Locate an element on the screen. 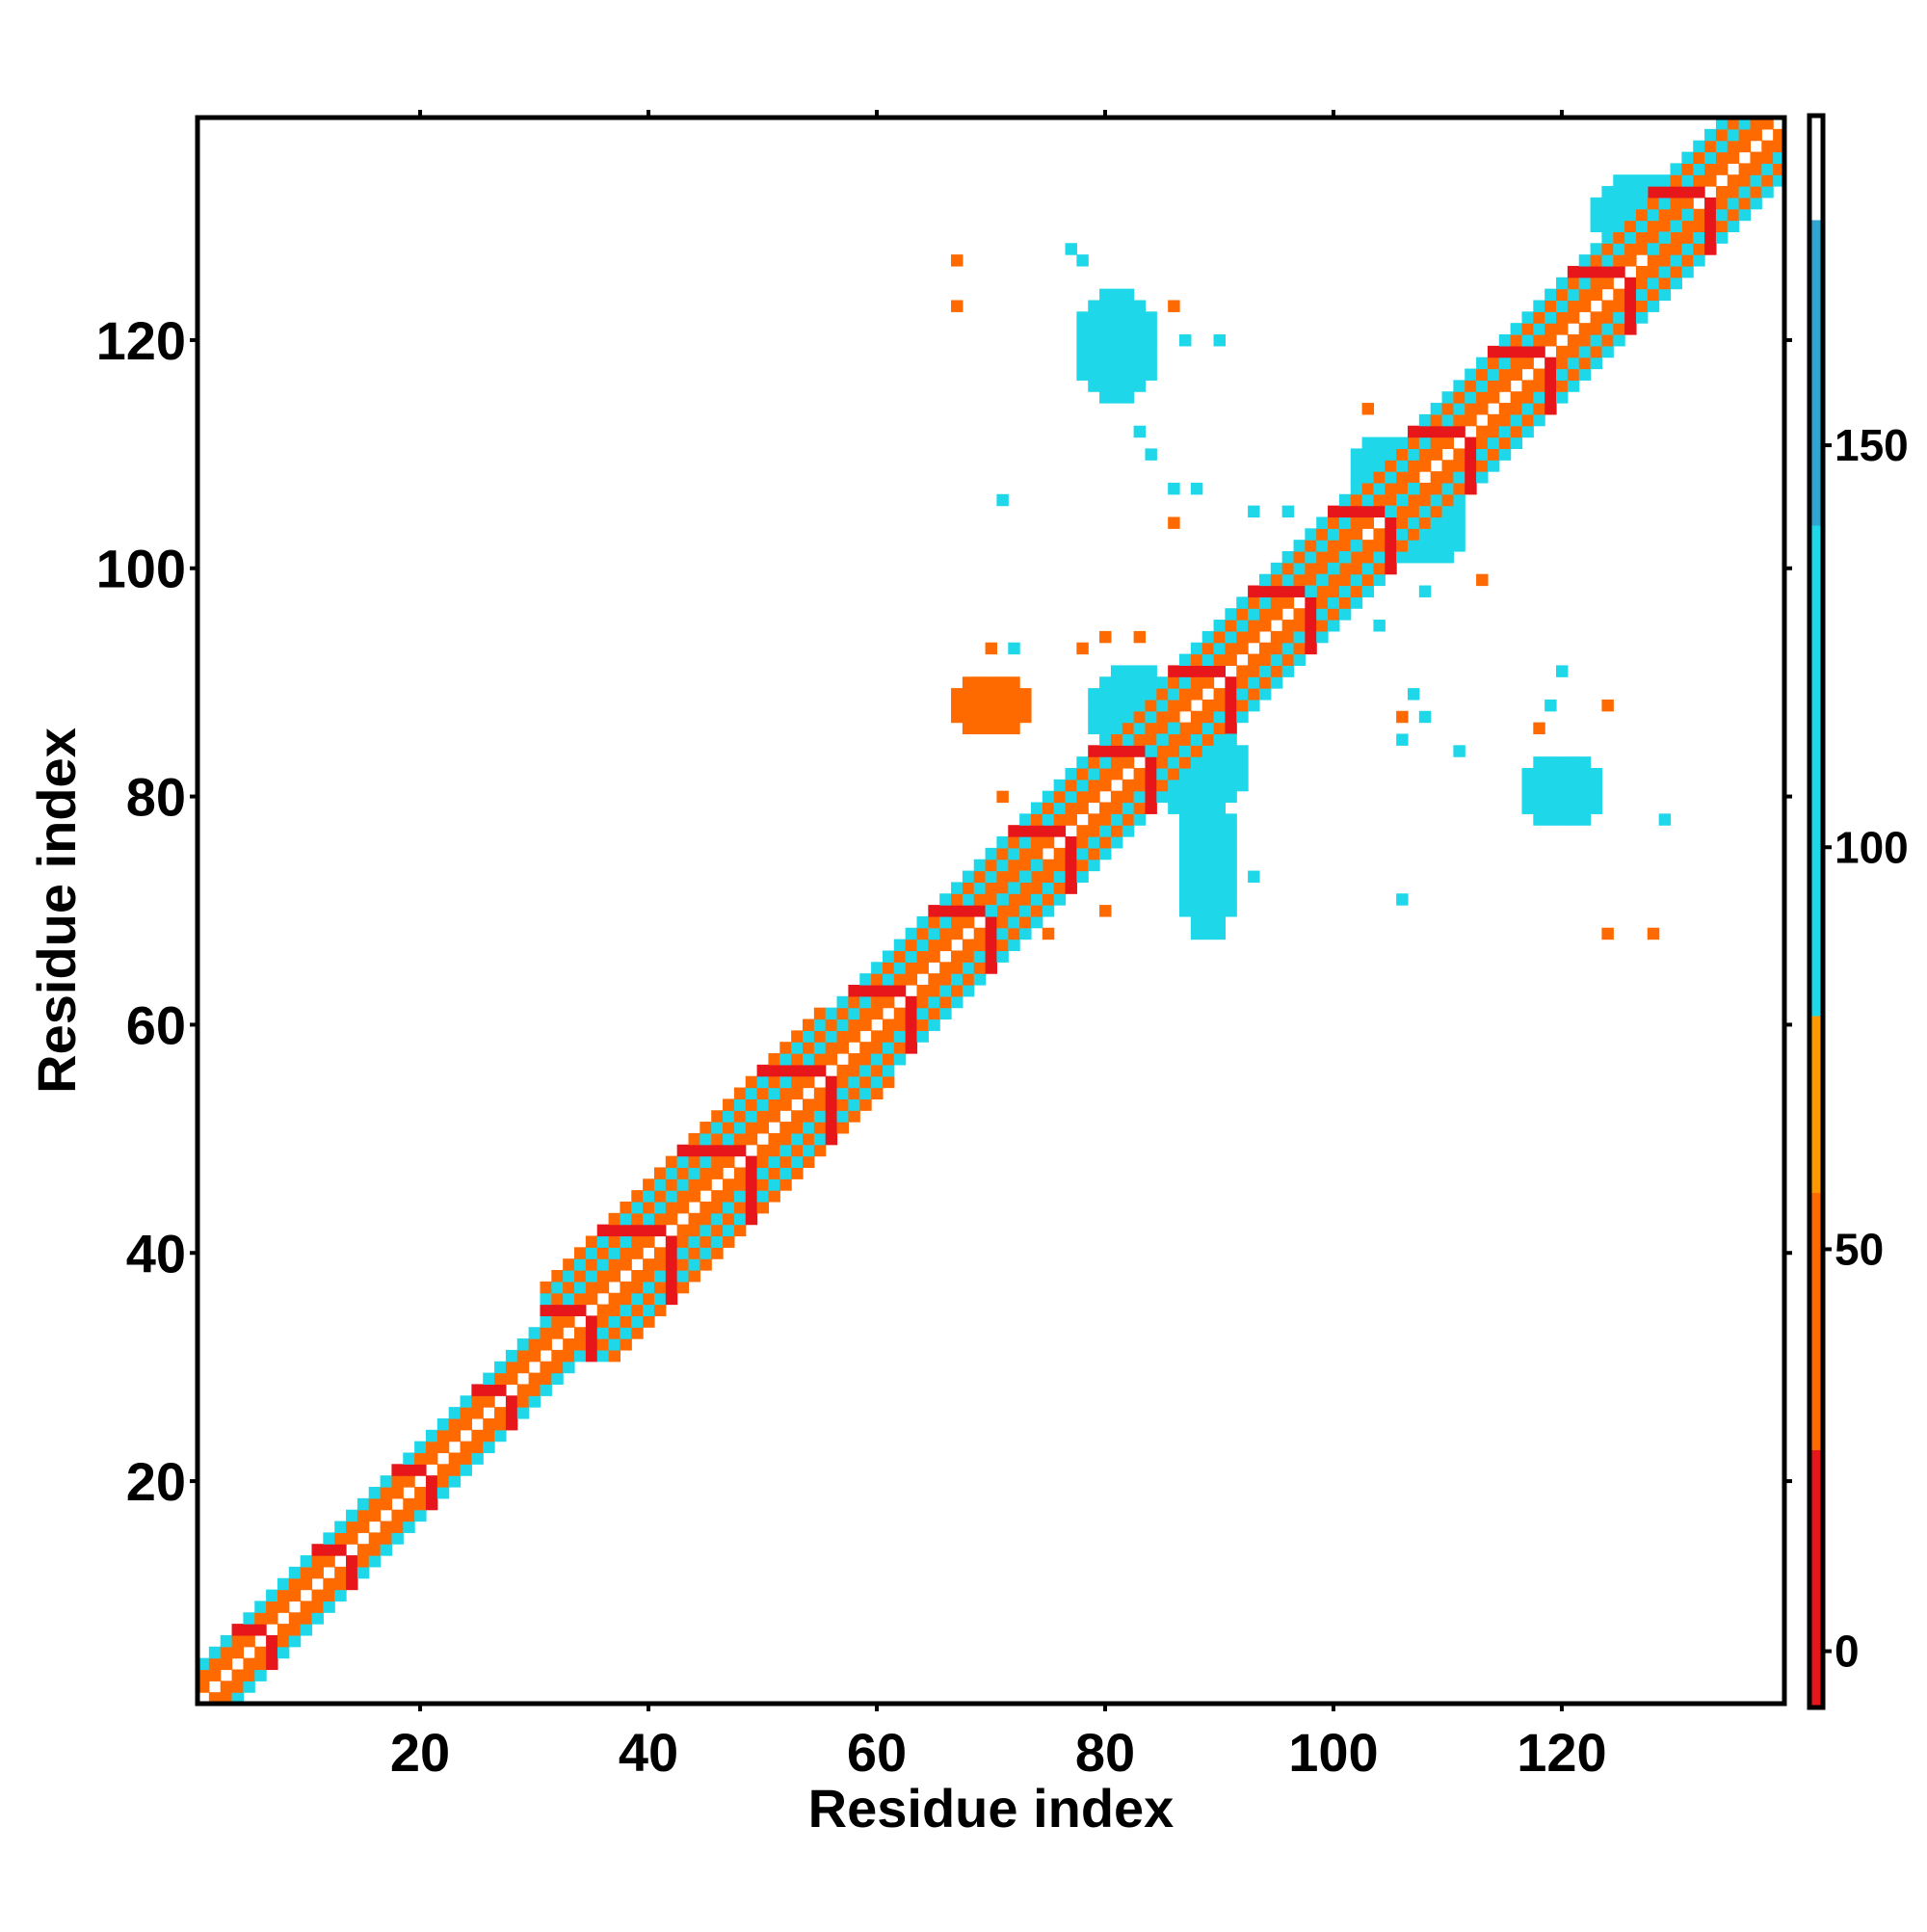 The image size is (1927, 1932). colorbar-band is located at coordinates (1816, 168).